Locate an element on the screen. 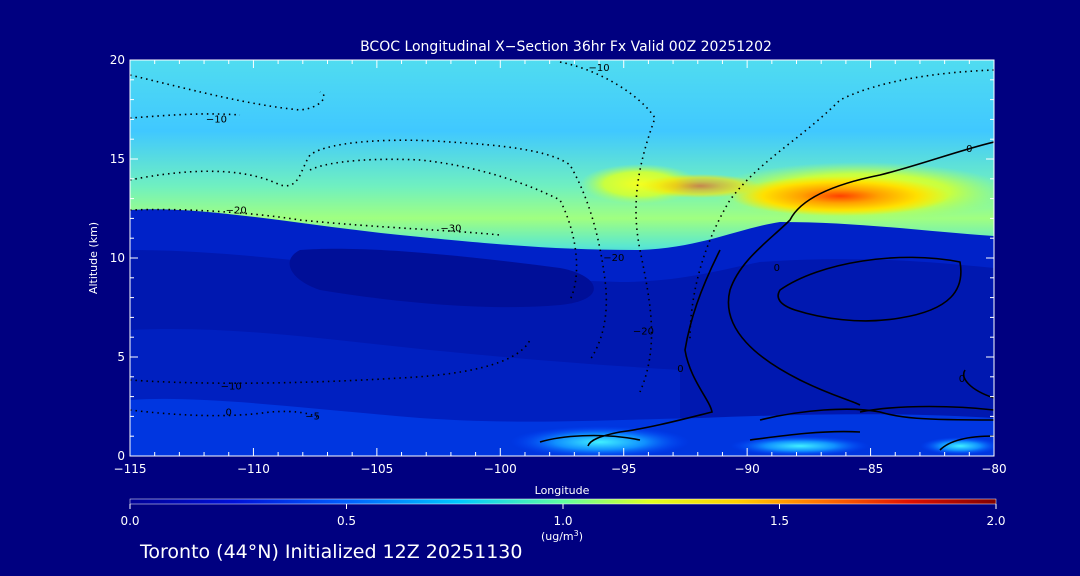  colorbar-tick-label: 0.5 is located at coordinates (346, 521).